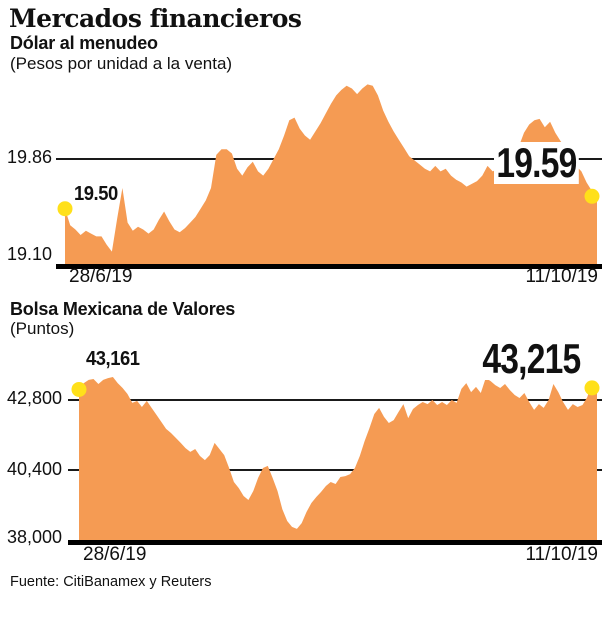 The width and height of the screenshot is (603, 620). What do you see at coordinates (34, 537) in the screenshot?
I see `bolsa-tick-low: 38,000` at bounding box center [34, 537].